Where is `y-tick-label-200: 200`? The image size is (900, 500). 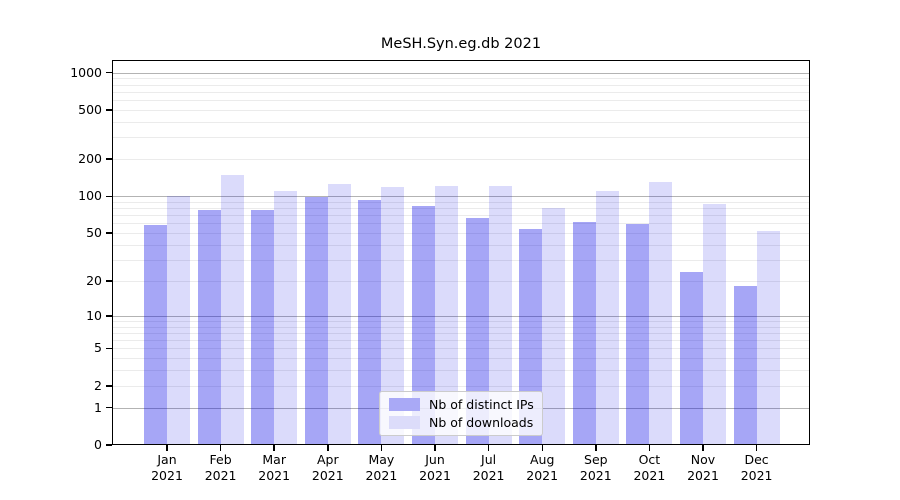
y-tick-label-200: 200 is located at coordinates (90, 159).